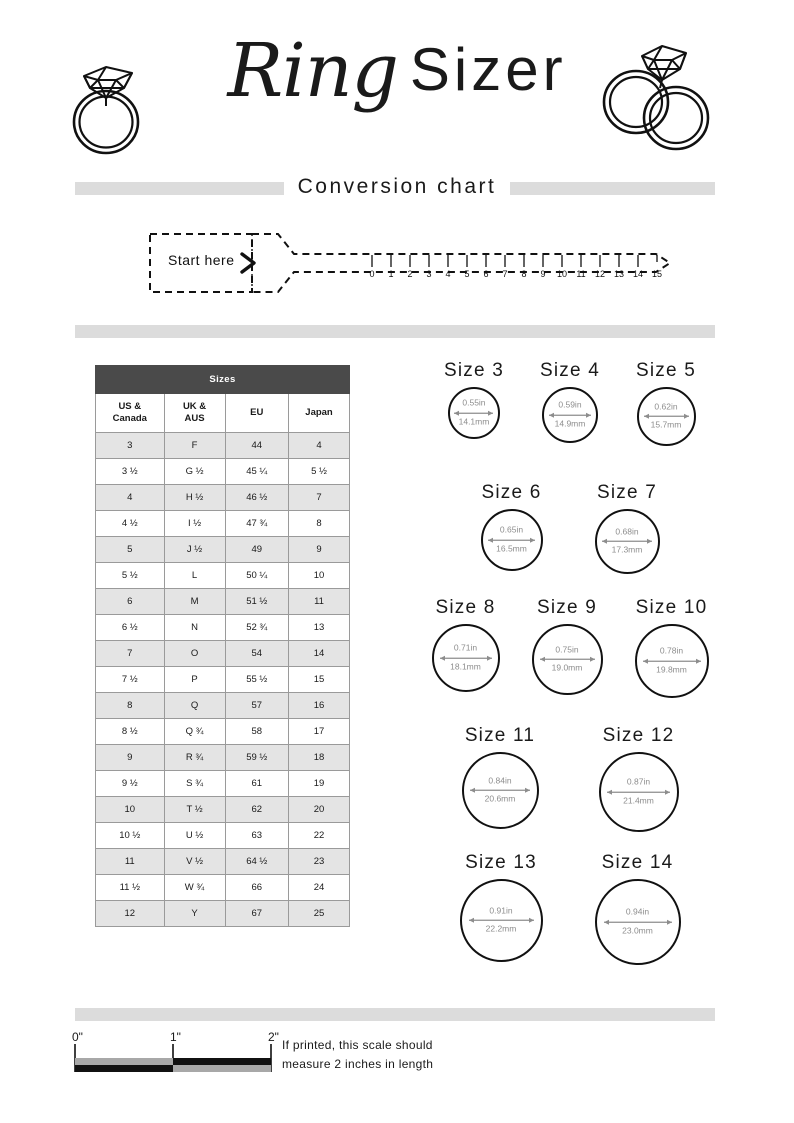 This screenshot has width=794, height=1123. What do you see at coordinates (257, 731) in the screenshot?
I see `table-cell-r12-c3: 58` at bounding box center [257, 731].